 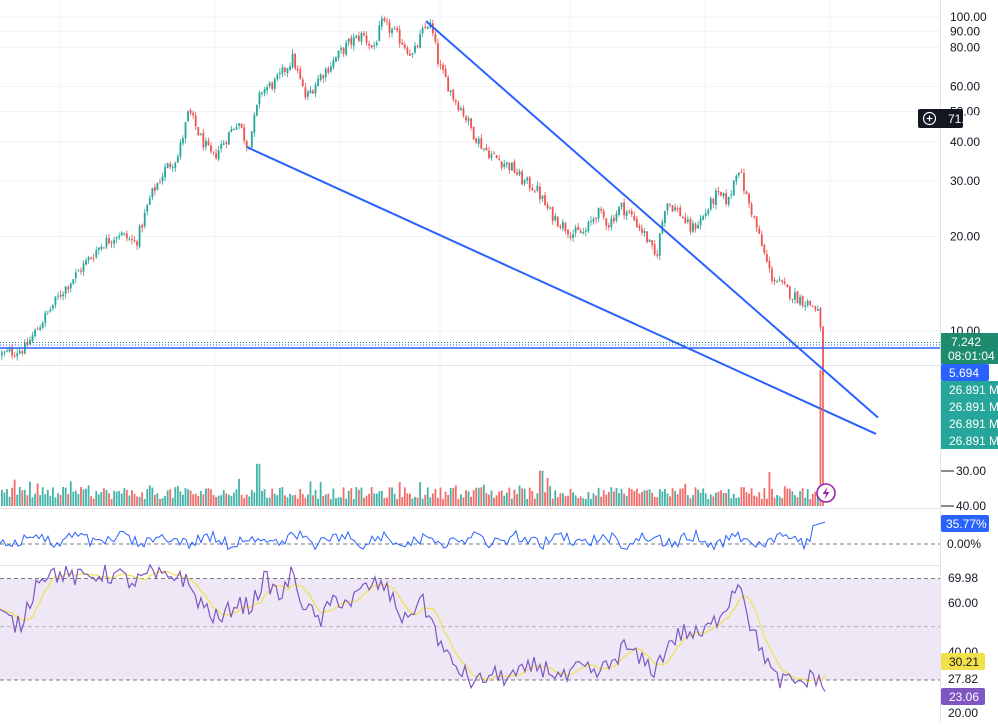 I want to click on rsi-series, so click(x=413, y=627).